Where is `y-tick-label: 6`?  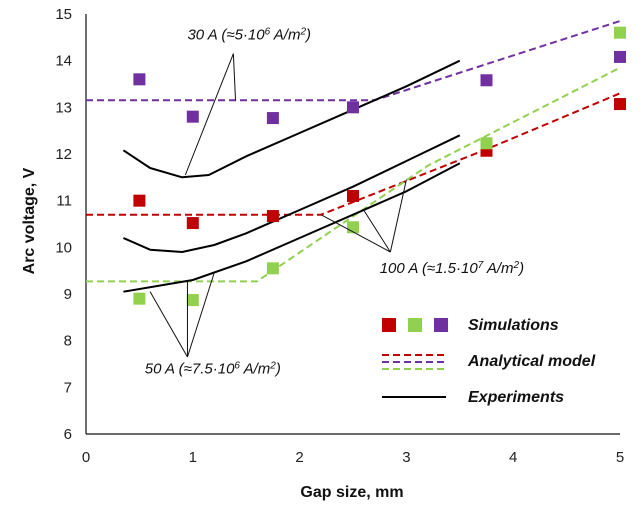
y-tick-label: 6 is located at coordinates (68, 434).